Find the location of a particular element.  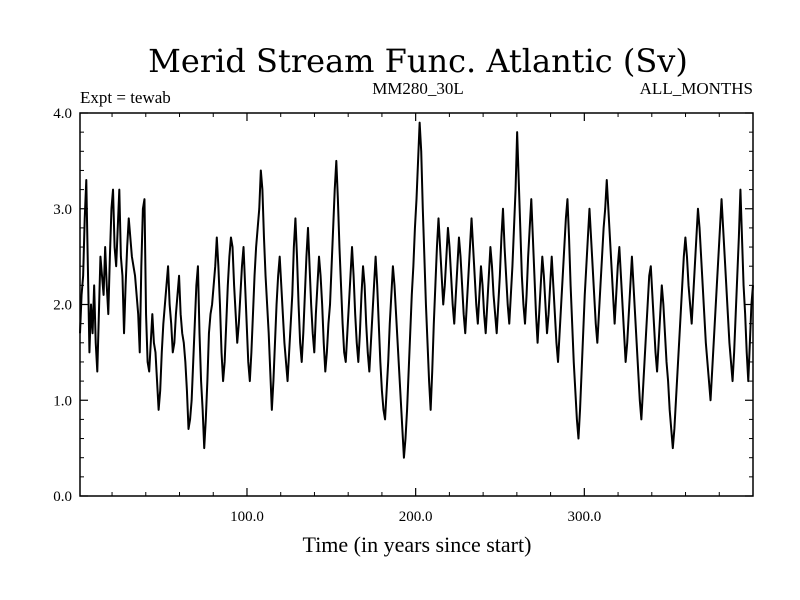

y-tick-label: 4.0 is located at coordinates (62, 114).